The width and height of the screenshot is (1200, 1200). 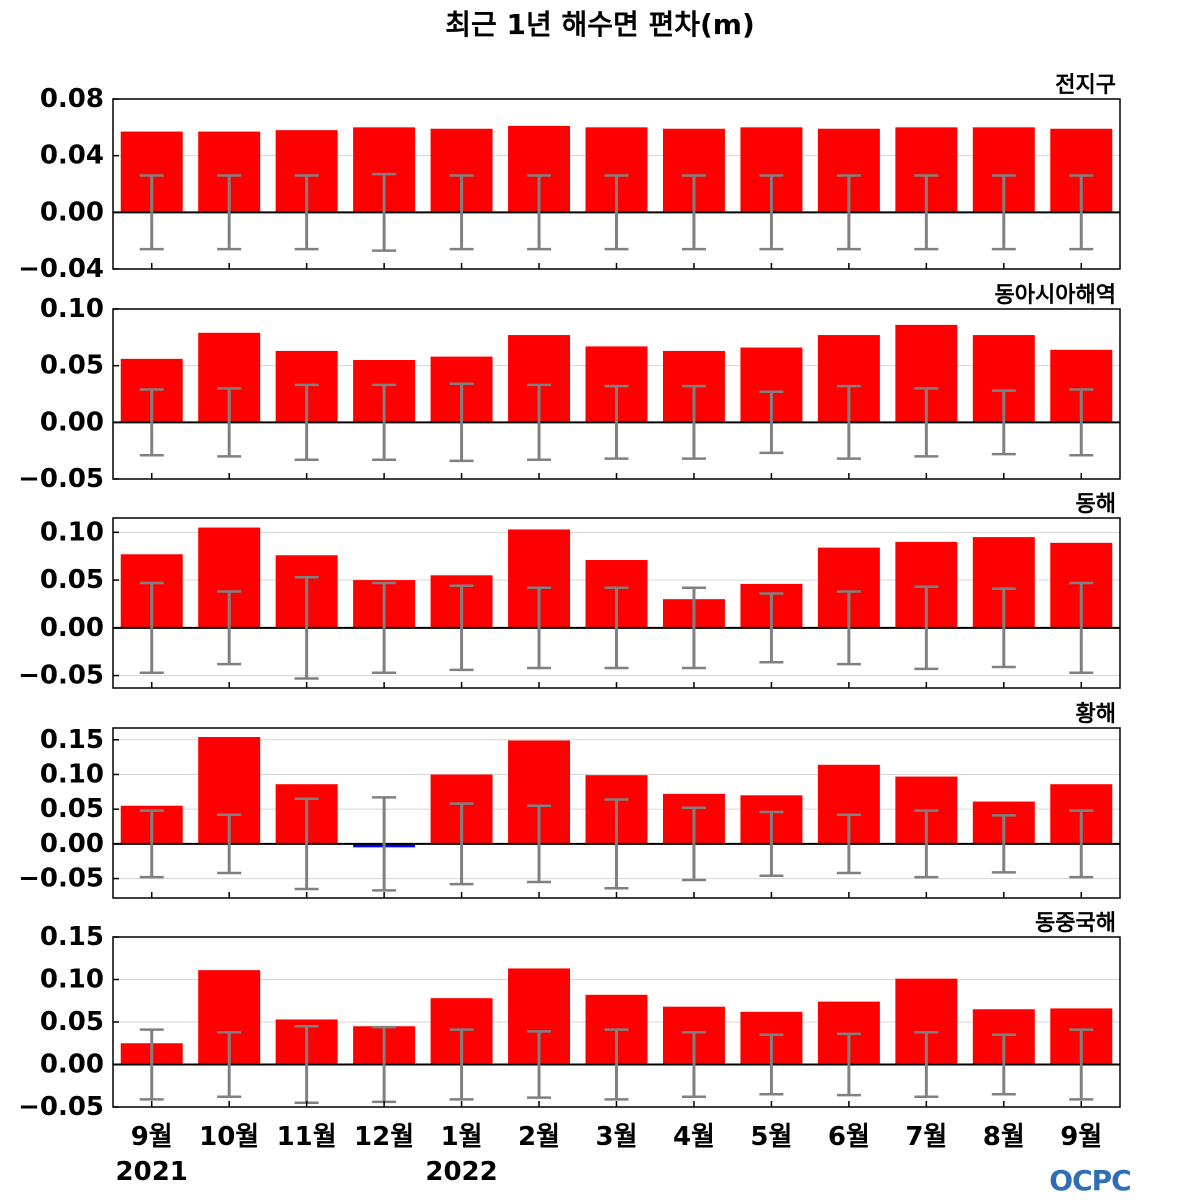 What do you see at coordinates (72, 156) in the screenshot?
I see `y-tick-label: 0.04` at bounding box center [72, 156].